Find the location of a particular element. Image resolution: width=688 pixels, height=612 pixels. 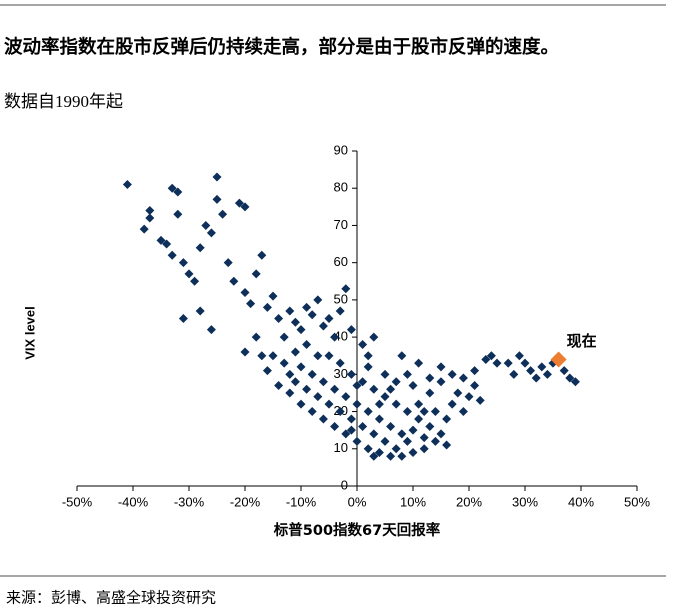

x-tick-label: -20% is located at coordinates (245, 501).